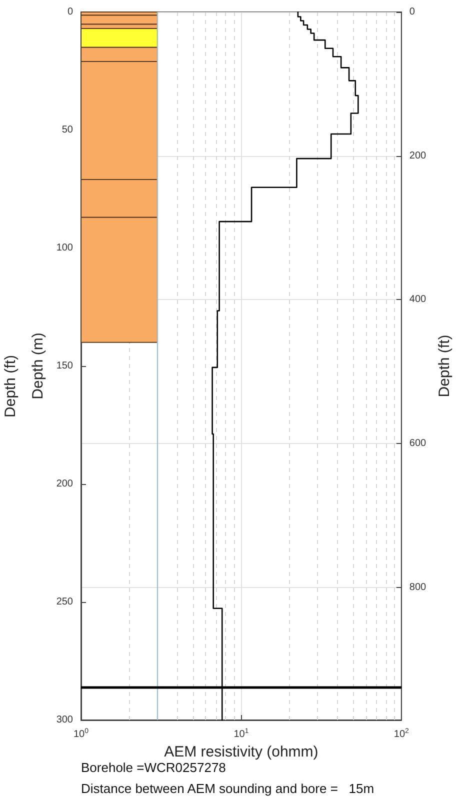 Image resolution: width=460 pixels, height=804 pixels. I want to click on y-tick-label: 200, so click(65, 484).